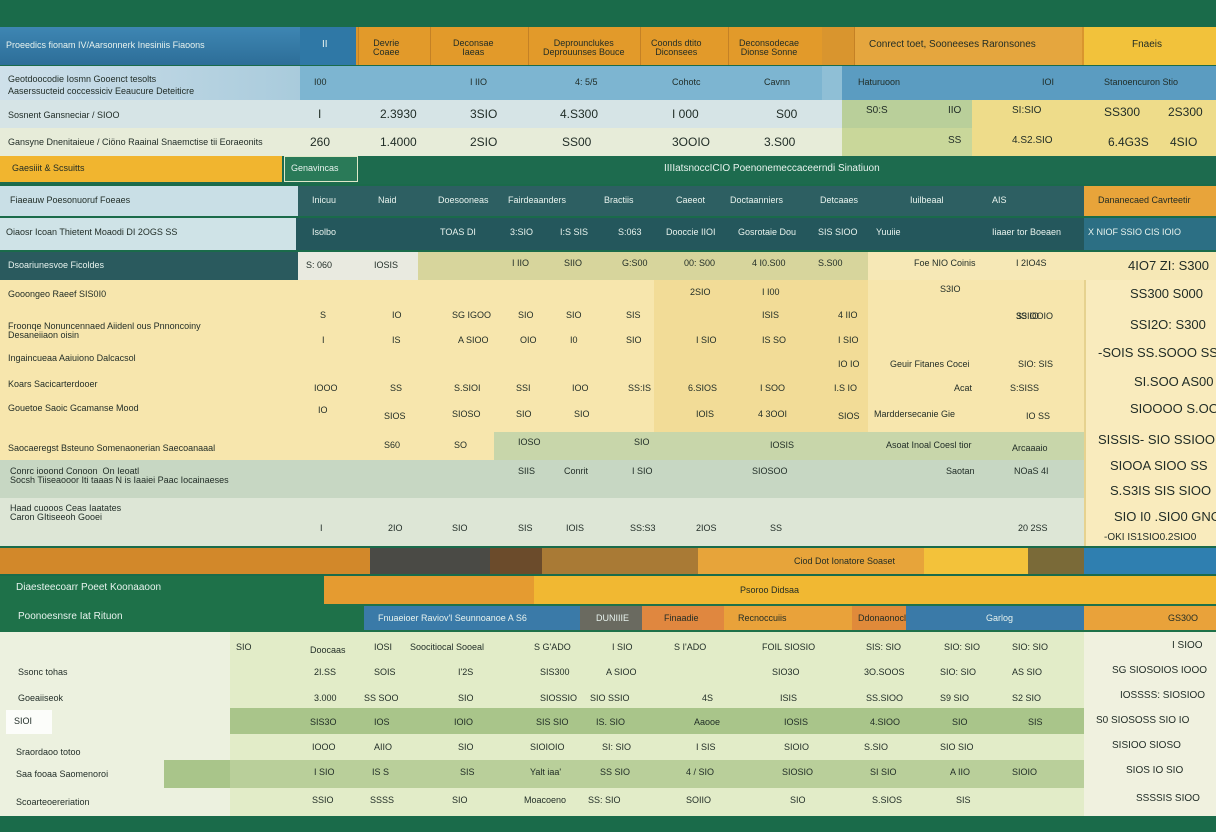 This screenshot has width=1216, height=832. I want to click on mid-row-2-v4: G:S00, so click(635, 263).